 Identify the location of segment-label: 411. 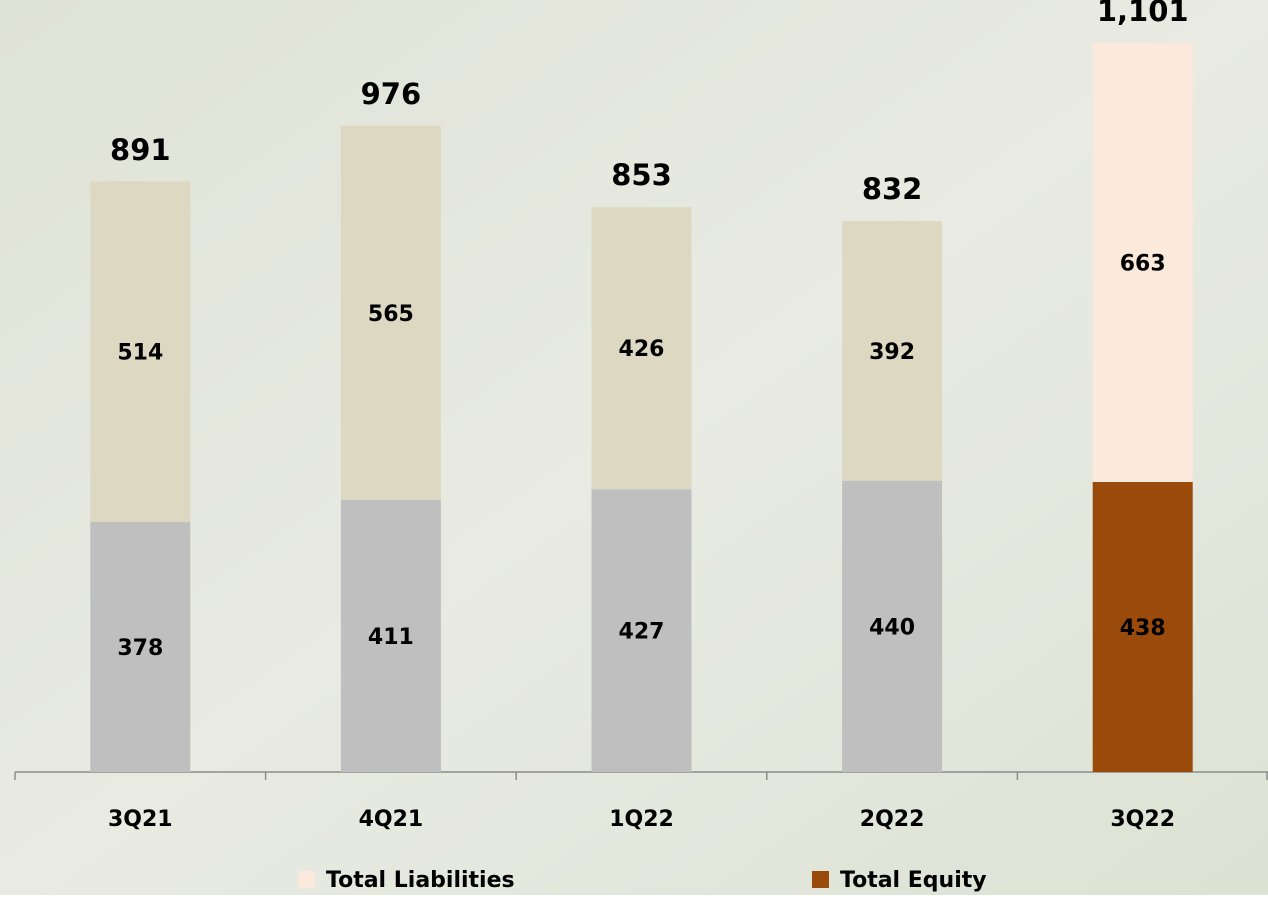
(391, 637).